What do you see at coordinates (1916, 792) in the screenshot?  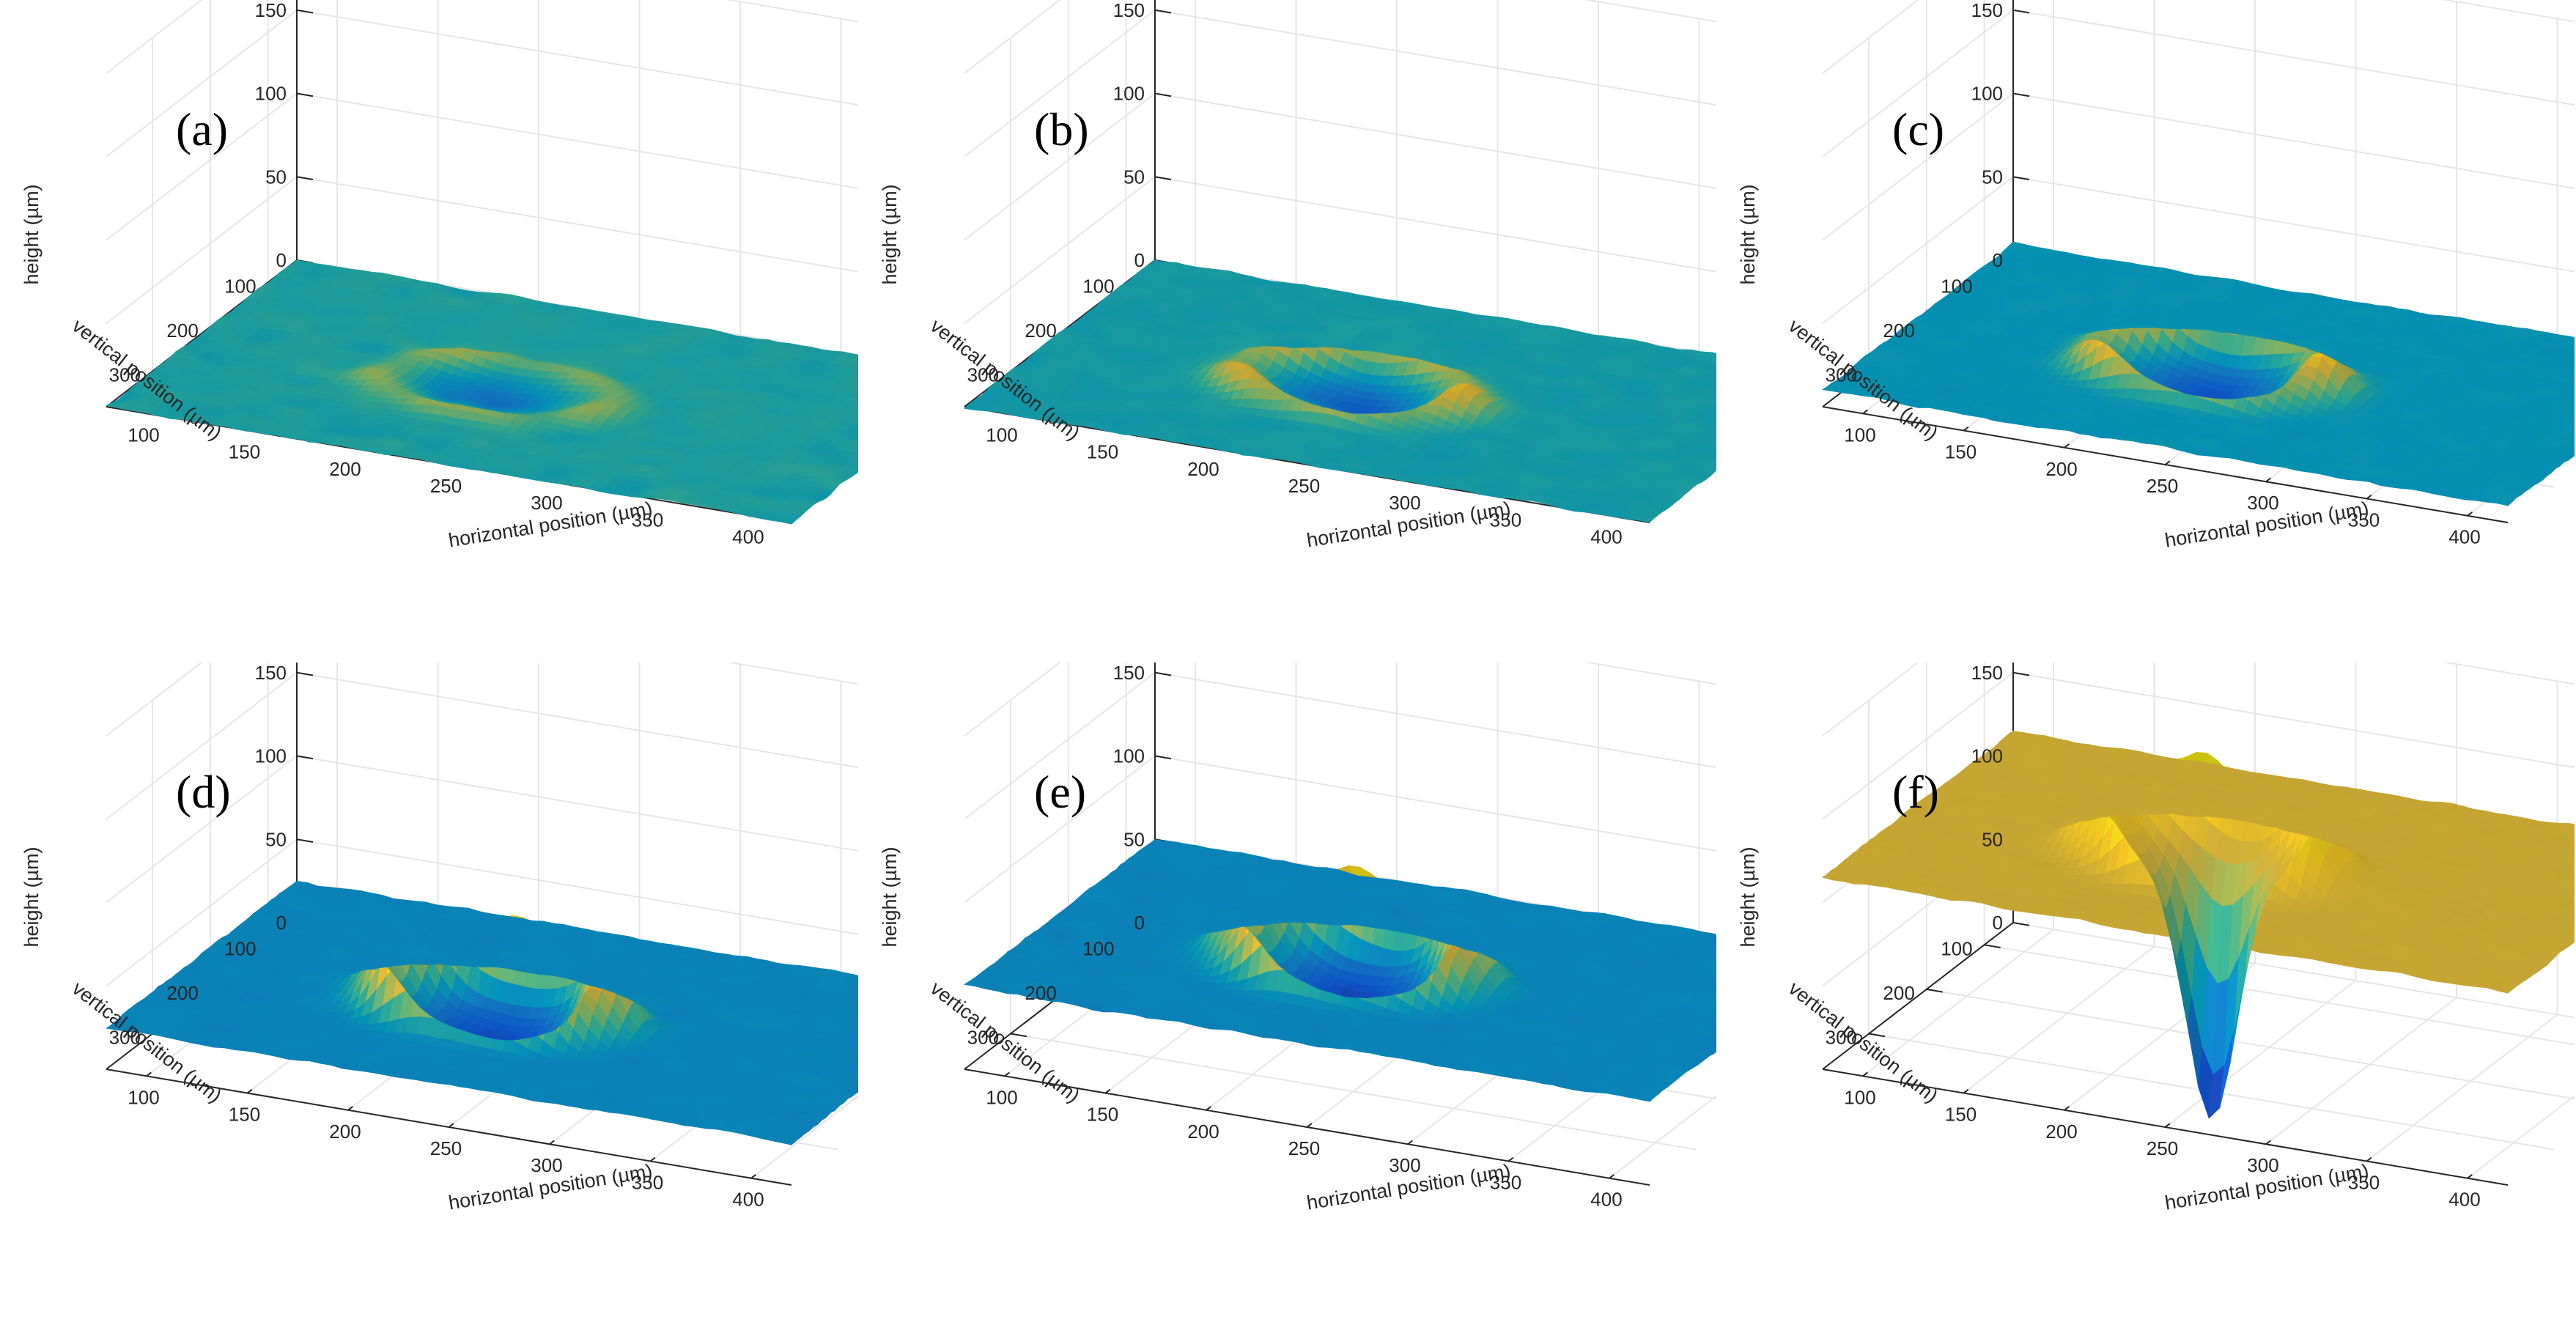 I see `panel-label: (f)` at bounding box center [1916, 792].